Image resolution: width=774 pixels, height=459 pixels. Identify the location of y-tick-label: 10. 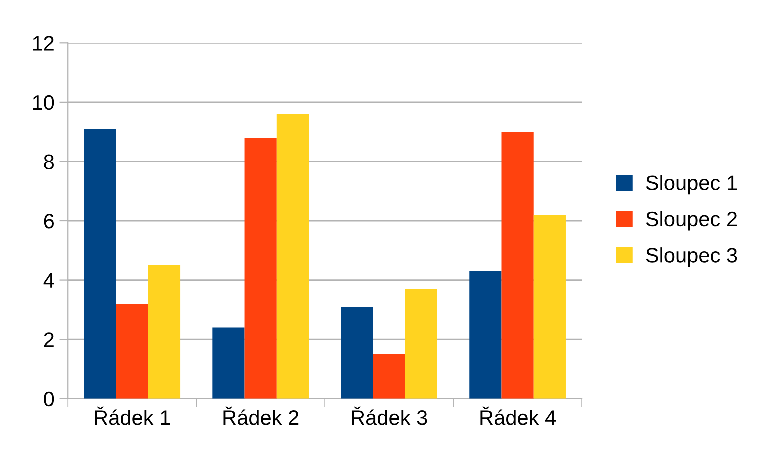
(43, 102).